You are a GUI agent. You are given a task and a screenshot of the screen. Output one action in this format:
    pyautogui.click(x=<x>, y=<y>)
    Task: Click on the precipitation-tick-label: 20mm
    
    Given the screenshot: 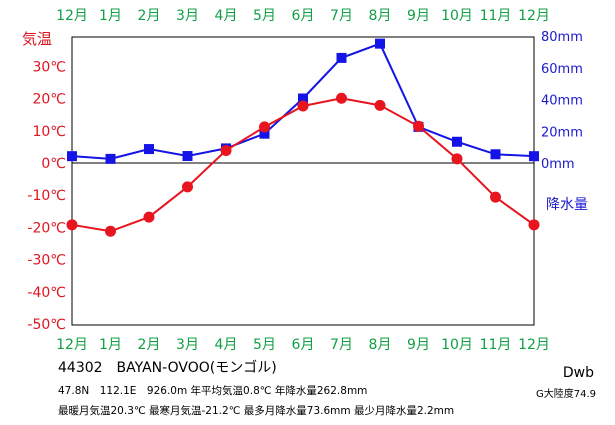 What is the action you would take?
    pyautogui.click(x=562, y=132)
    